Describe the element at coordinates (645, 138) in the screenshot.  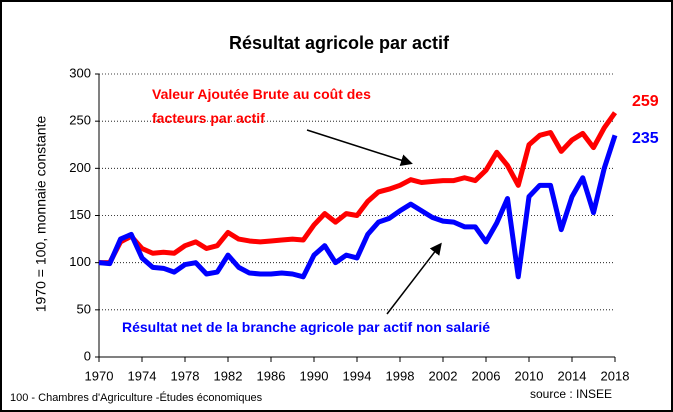
I see `end-value-label: 235` at that location.